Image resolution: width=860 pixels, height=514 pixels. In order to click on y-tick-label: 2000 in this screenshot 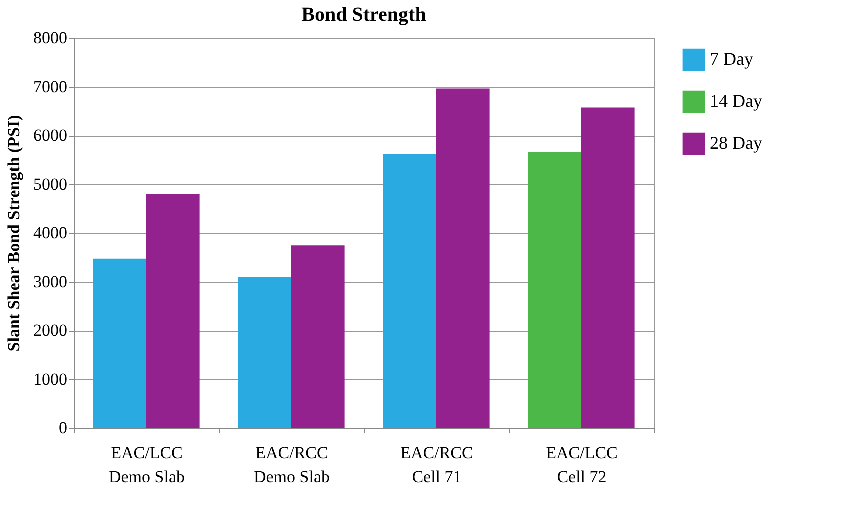, I will do `click(51, 330)`.